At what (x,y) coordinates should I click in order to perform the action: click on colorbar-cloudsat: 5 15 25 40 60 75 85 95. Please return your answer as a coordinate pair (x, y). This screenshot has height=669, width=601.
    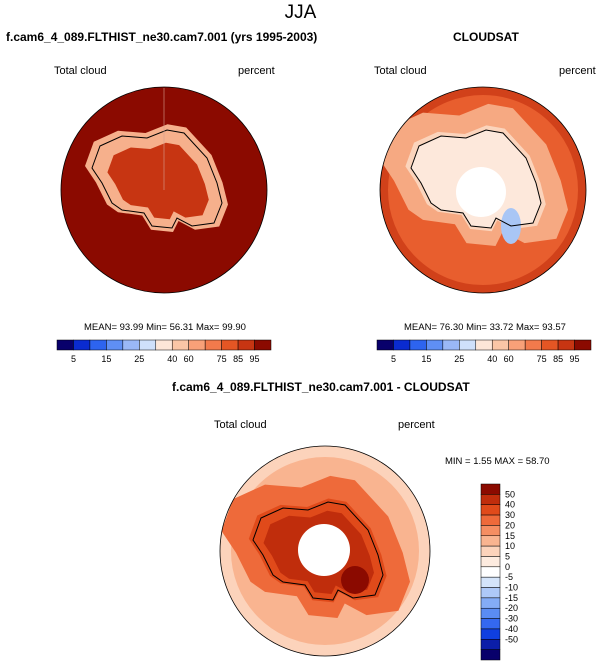
    Looking at the image, I should click on (484, 351).